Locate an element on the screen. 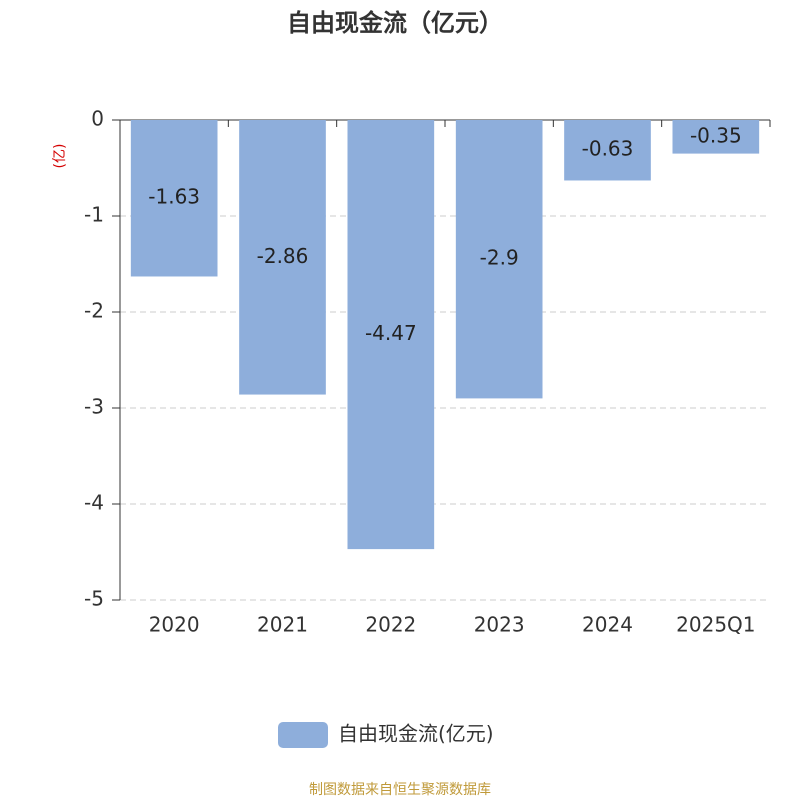  y-tick-label: -4 is located at coordinates (94, 503).